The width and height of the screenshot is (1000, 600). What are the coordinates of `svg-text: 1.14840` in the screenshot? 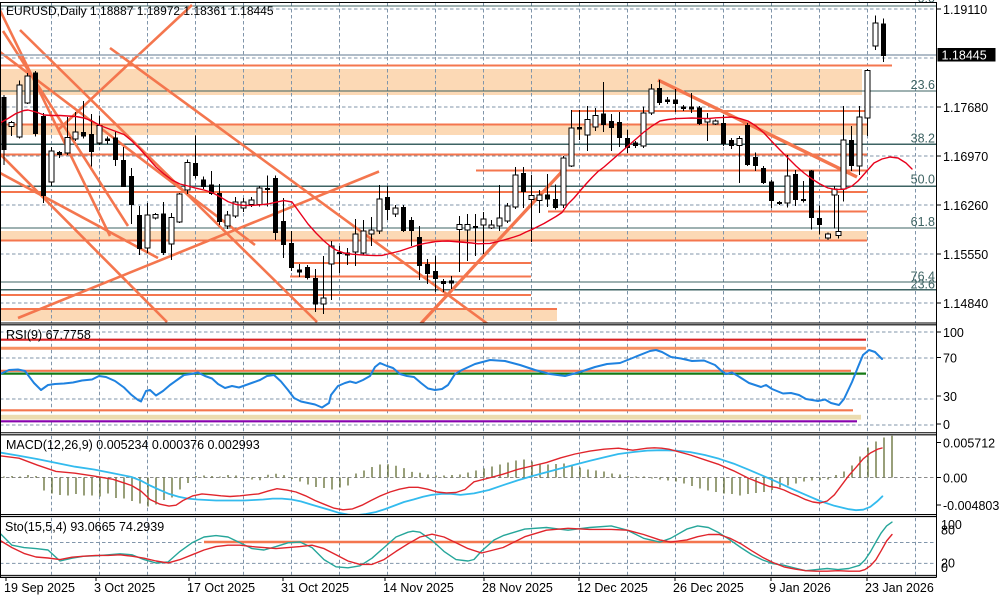 It's located at (965, 304).